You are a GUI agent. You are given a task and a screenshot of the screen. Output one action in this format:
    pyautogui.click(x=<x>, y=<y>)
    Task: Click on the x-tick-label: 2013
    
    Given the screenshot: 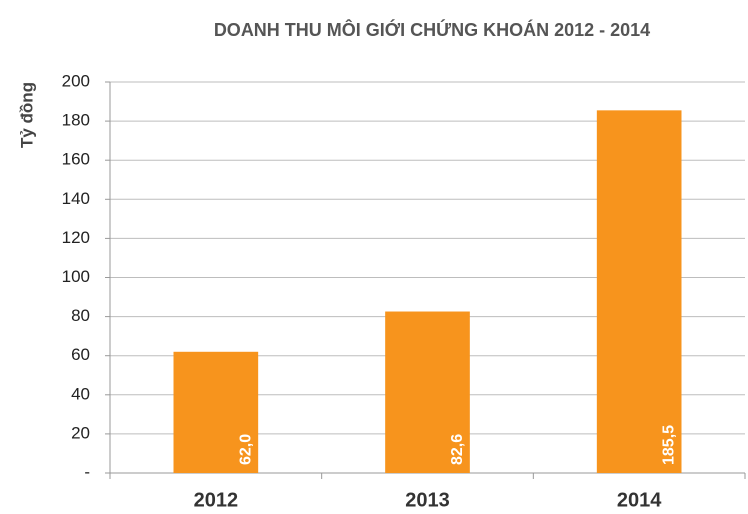 What is the action you would take?
    pyautogui.click(x=427, y=500)
    